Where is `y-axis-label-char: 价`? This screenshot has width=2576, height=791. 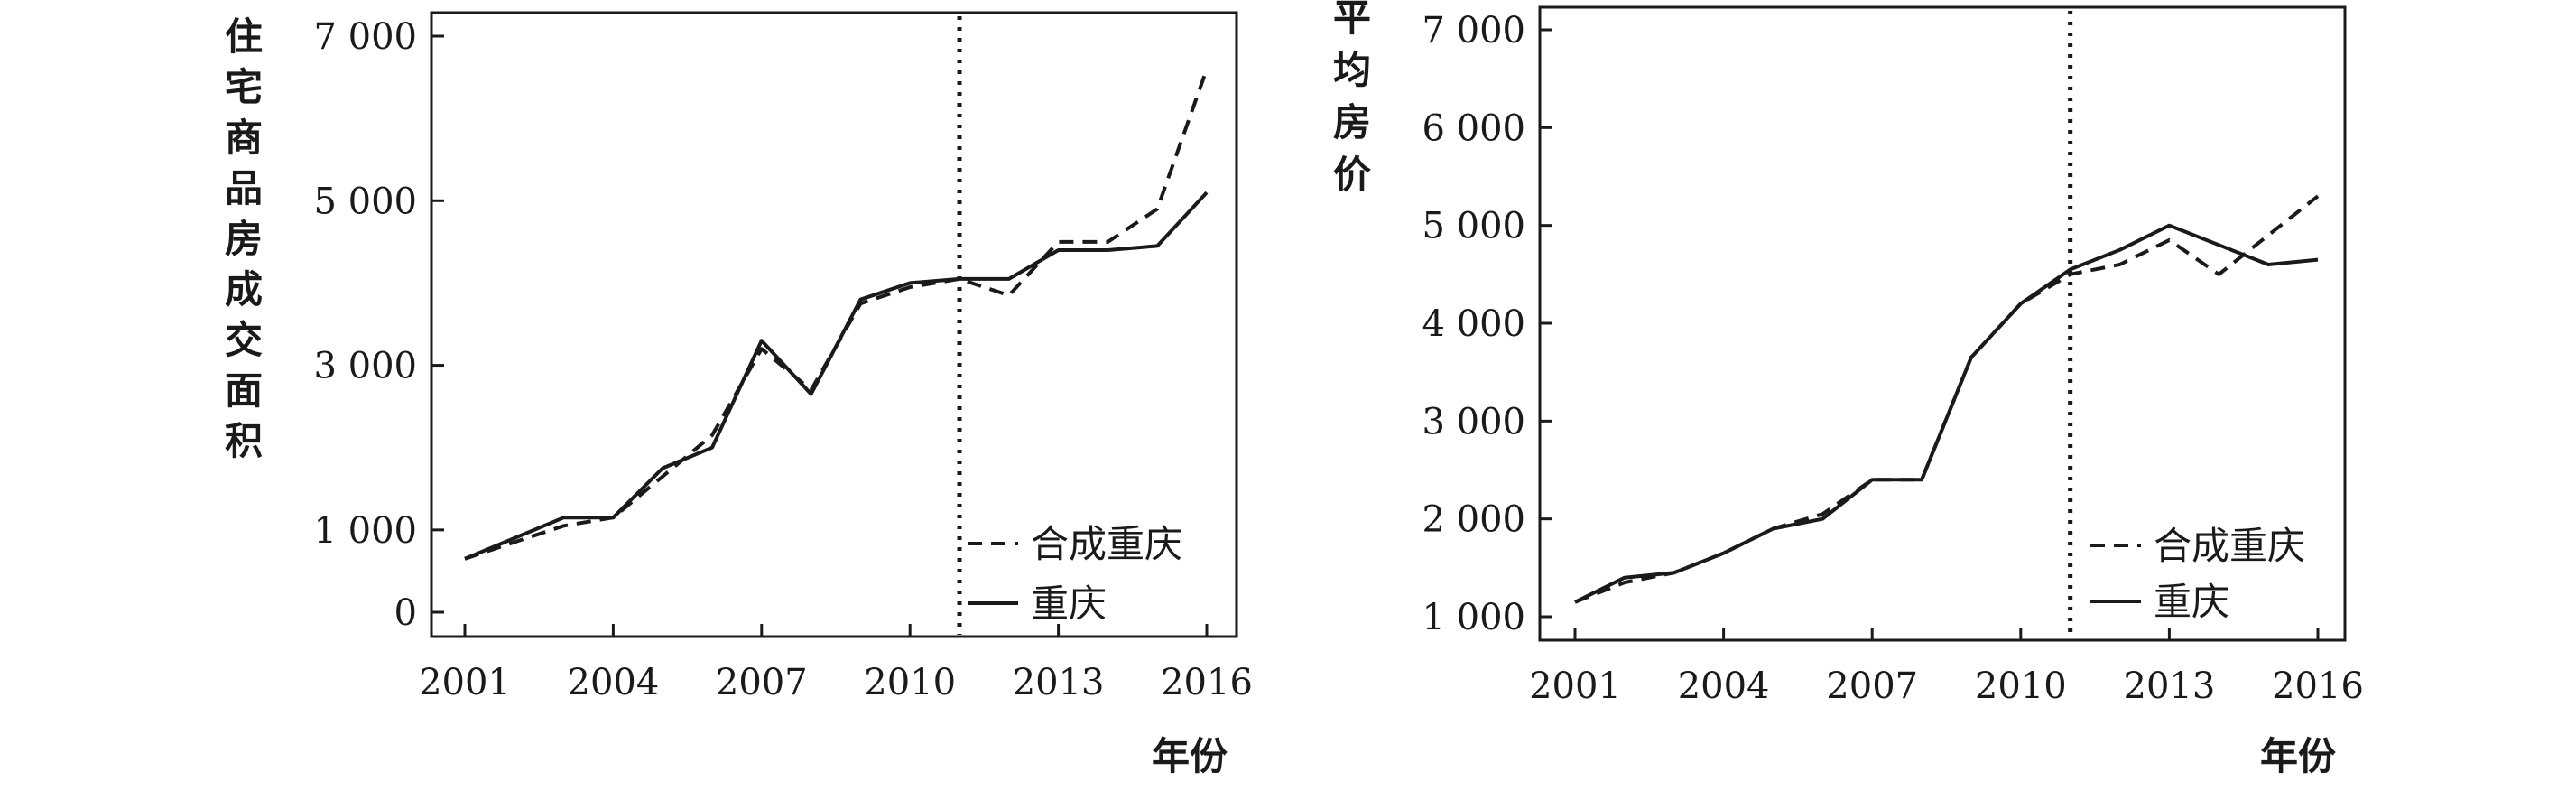
y-axis-label-char: 价 is located at coordinates (1352, 175).